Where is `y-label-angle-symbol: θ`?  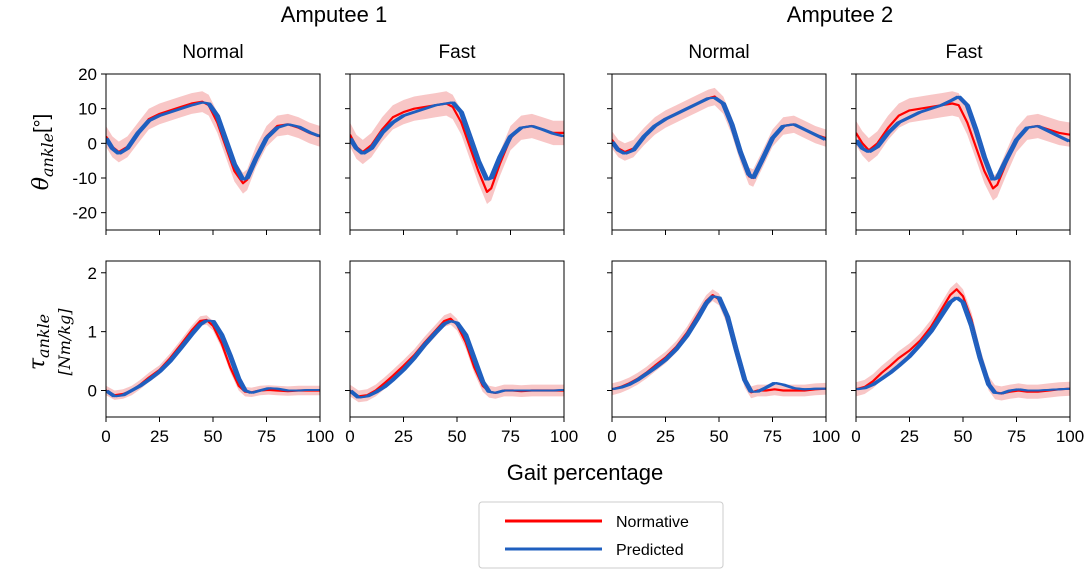 y-label-angle-symbol: θ is located at coordinates (41, 183).